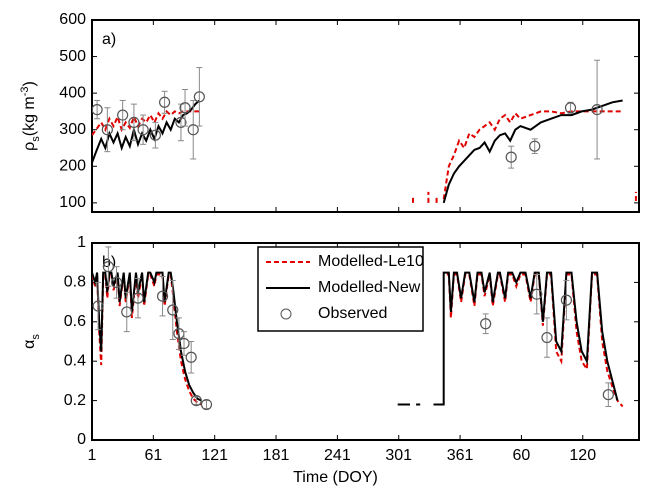 This screenshot has width=654, height=495. I want to click on y-label-part: α, so click(29, 344).